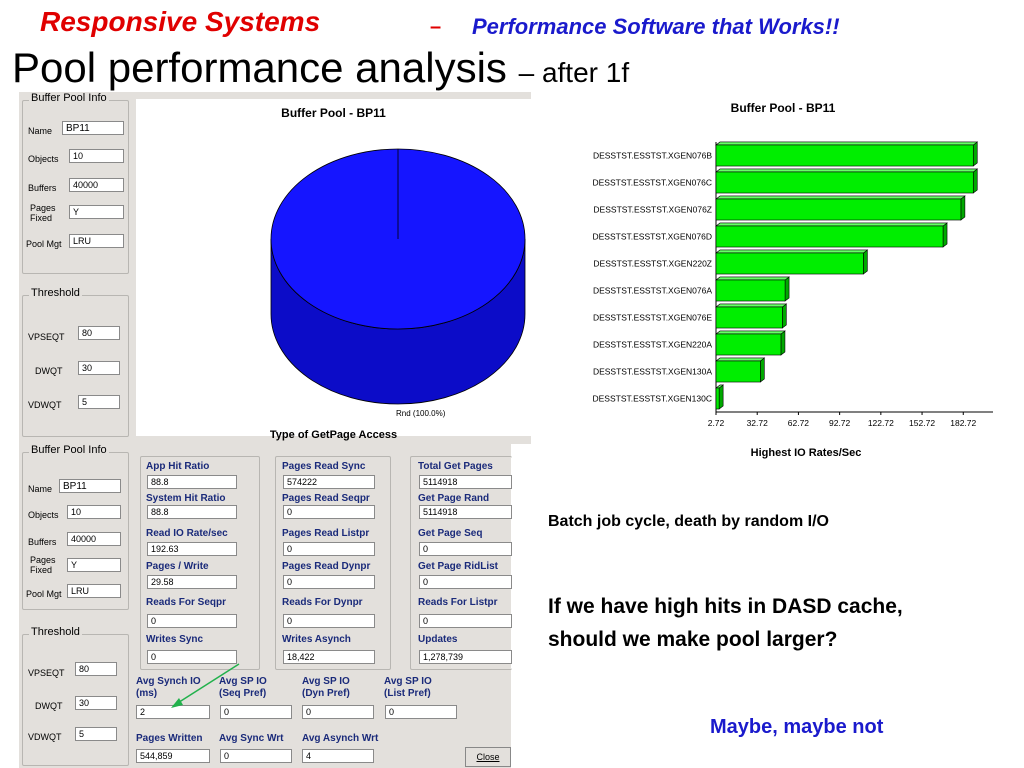 The height and width of the screenshot is (768, 1024). What do you see at coordinates (652, 372) in the screenshot?
I see `bar-category-label: DESSTST.ESSTST.XGEN130A` at bounding box center [652, 372].